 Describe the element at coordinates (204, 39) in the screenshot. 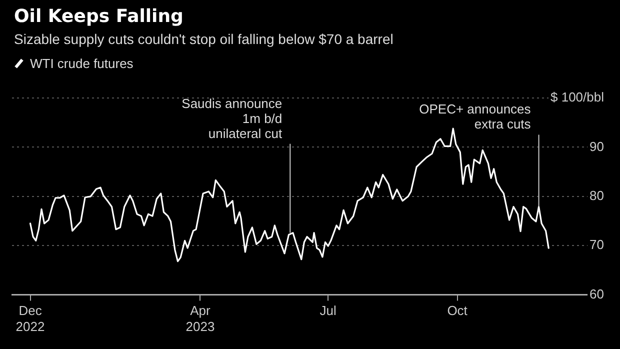

I see `chart-subtitle: Sizable supply cuts couldn't stop oil falling below $70 a barrel` at that location.